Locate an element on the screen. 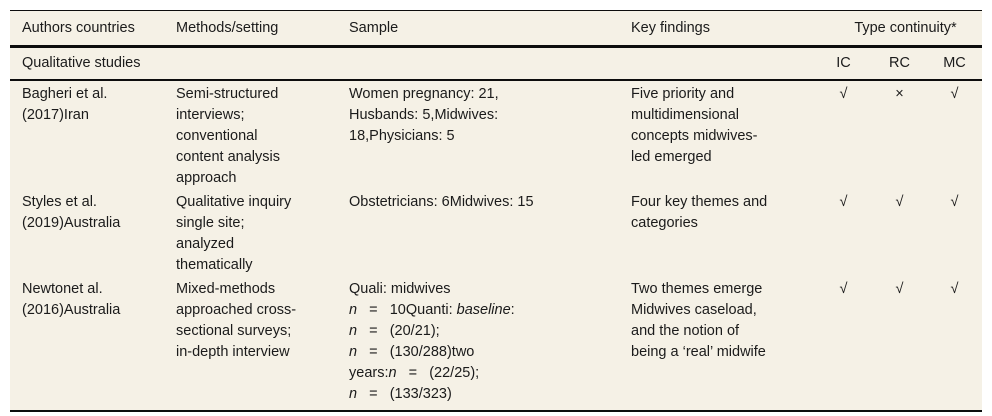  findings-cell: Four key themes and categories is located at coordinates (699, 212).